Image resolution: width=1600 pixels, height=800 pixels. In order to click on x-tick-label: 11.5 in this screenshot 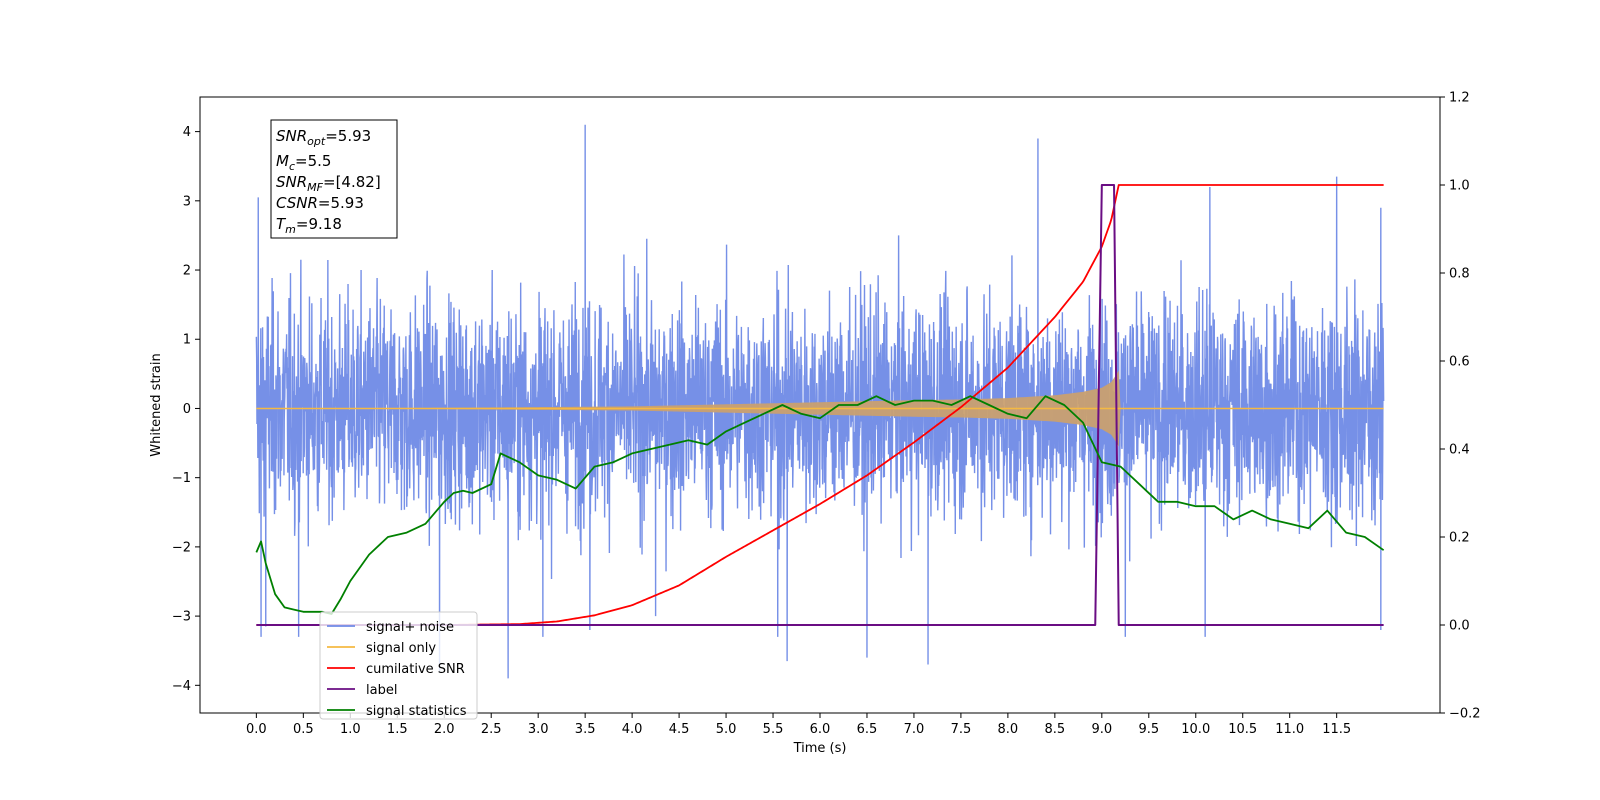, I will do `click(1336, 729)`.